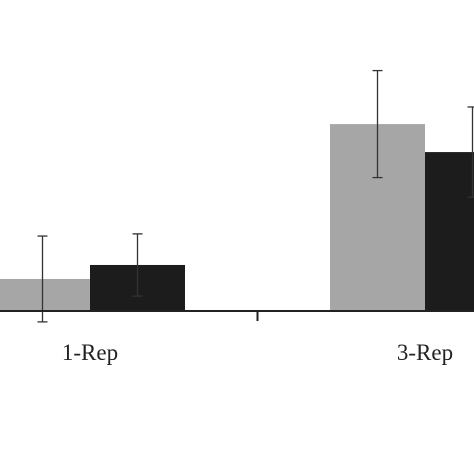  What do you see at coordinates (425, 352) in the screenshot?
I see `x-tick-label: 3-Rep` at bounding box center [425, 352].